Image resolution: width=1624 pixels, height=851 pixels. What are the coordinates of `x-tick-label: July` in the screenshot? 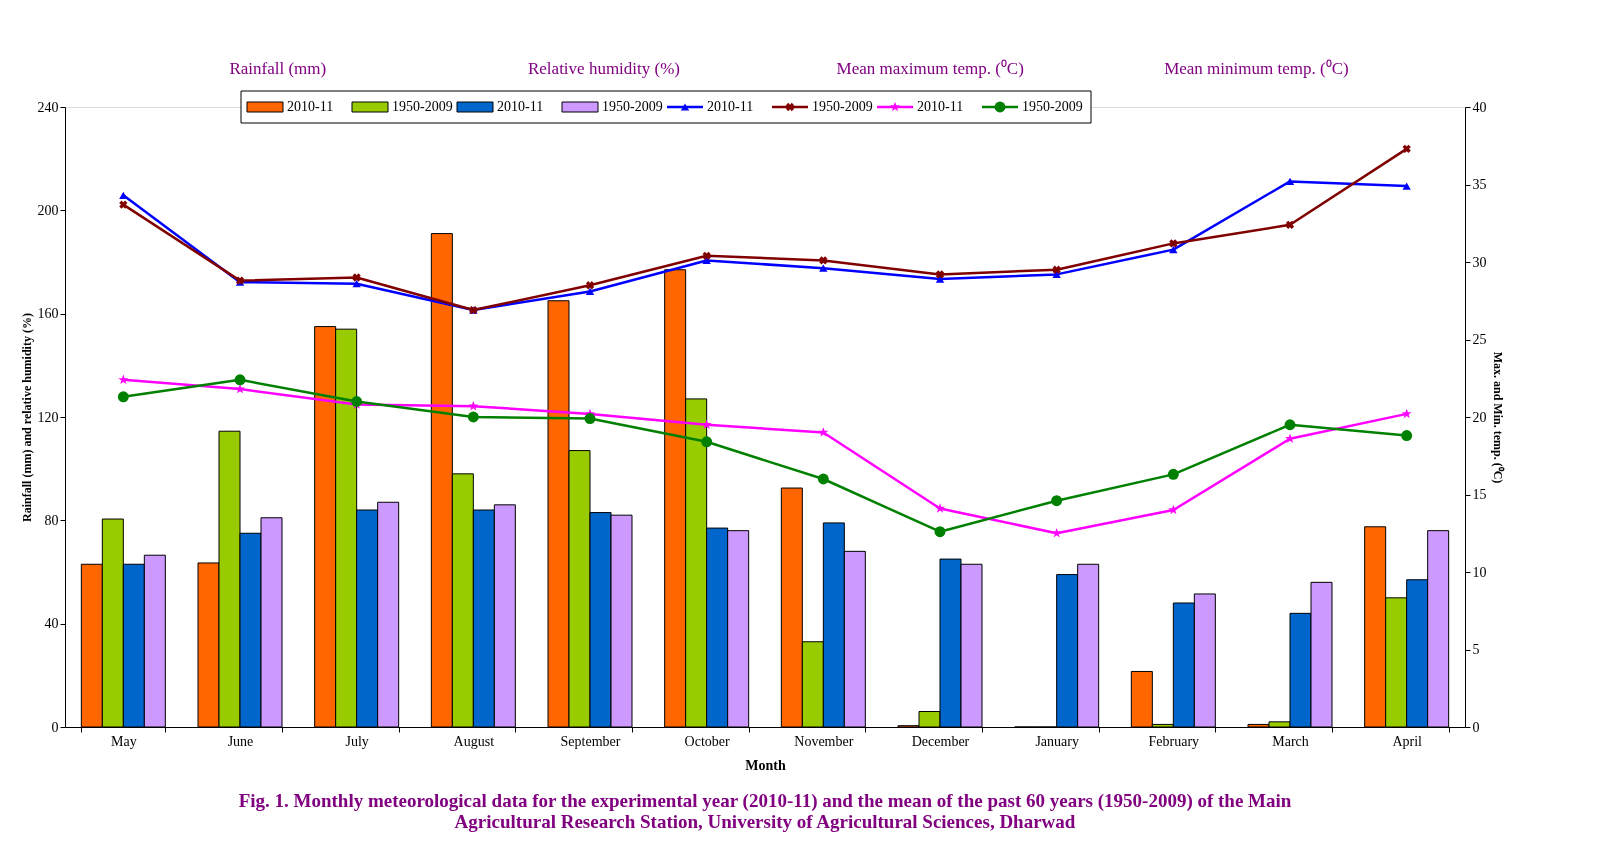 It's located at (357, 741).